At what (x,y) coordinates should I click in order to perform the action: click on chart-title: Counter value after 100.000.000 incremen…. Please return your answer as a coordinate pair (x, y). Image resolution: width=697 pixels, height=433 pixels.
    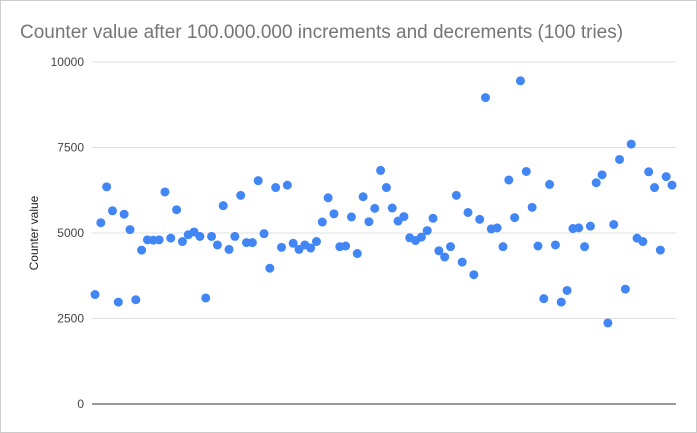
    Looking at the image, I should click on (322, 32).